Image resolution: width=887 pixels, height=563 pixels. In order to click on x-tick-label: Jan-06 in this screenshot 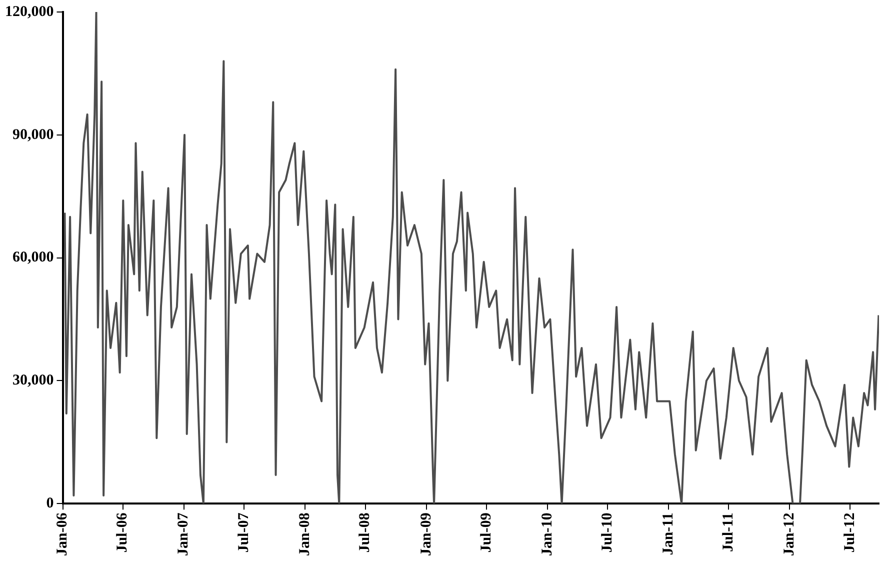, I will do `click(62, 534)`.